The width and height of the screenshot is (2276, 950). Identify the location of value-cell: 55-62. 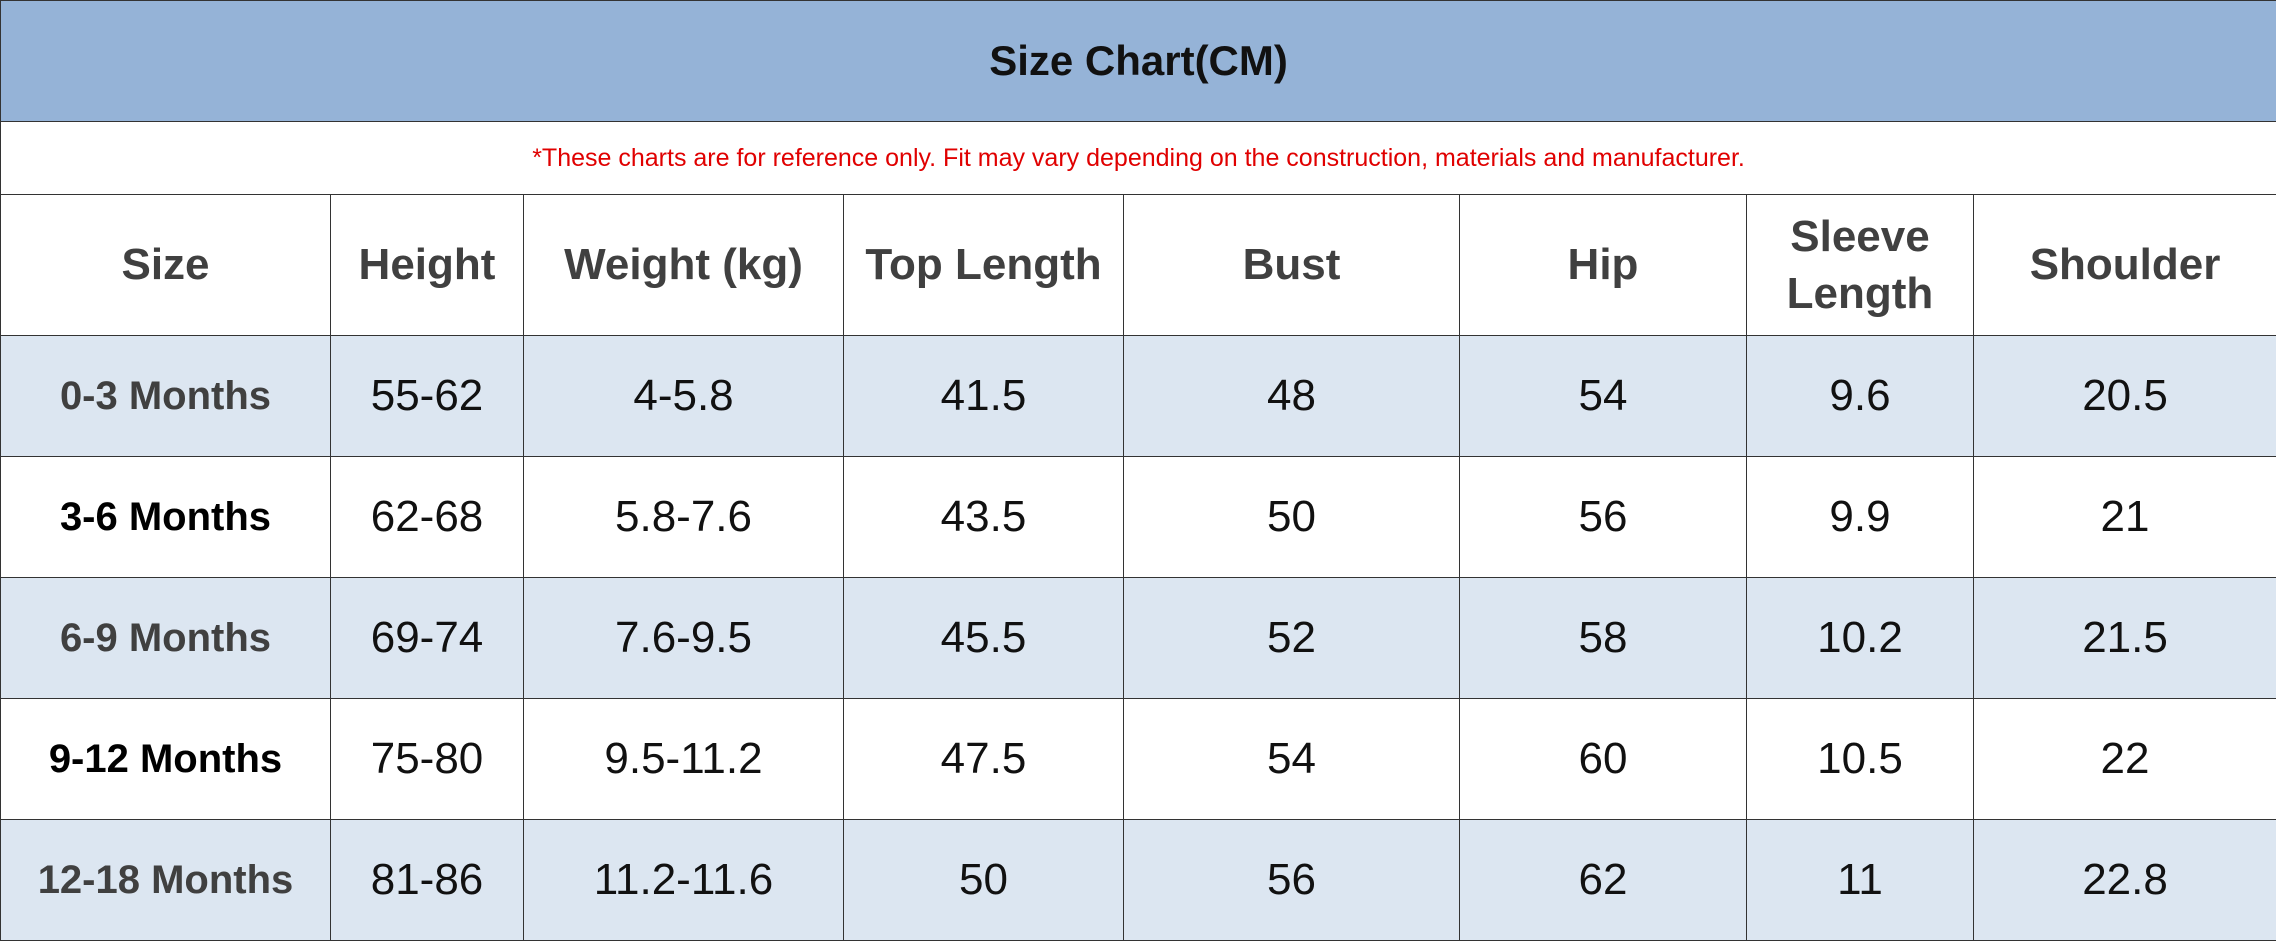
(427, 396).